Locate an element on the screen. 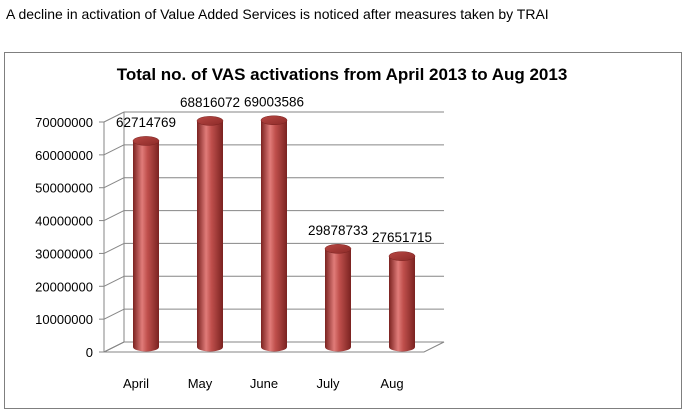 This screenshot has width=687, height=415. y-tick-label: 30000000 is located at coordinates (64, 253).